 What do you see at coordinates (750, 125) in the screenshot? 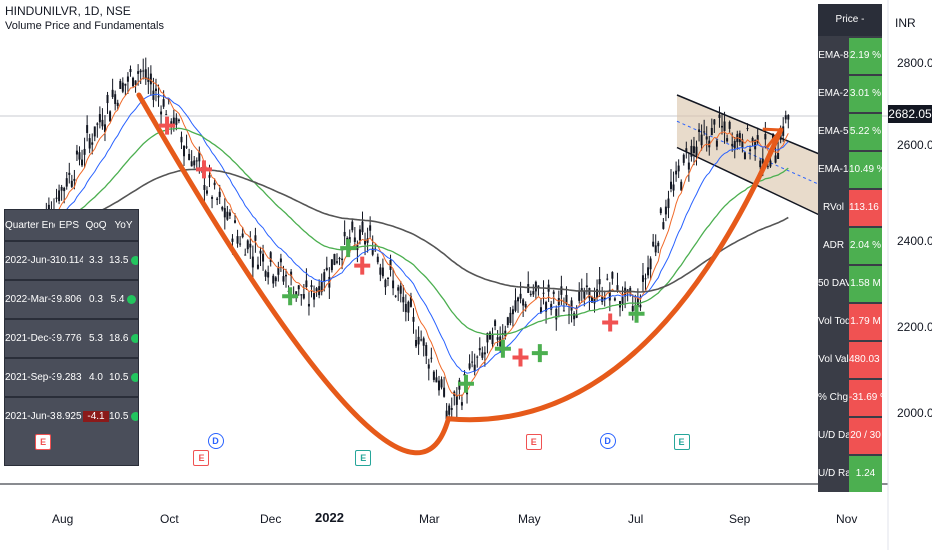
I see `channel-top-line` at bounding box center [750, 125].